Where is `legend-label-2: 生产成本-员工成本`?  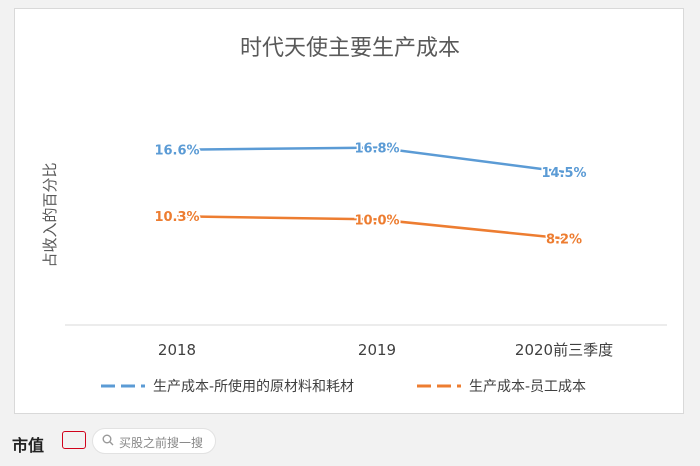
legend-label-2: 生产成本-员工成本 is located at coordinates (527, 387).